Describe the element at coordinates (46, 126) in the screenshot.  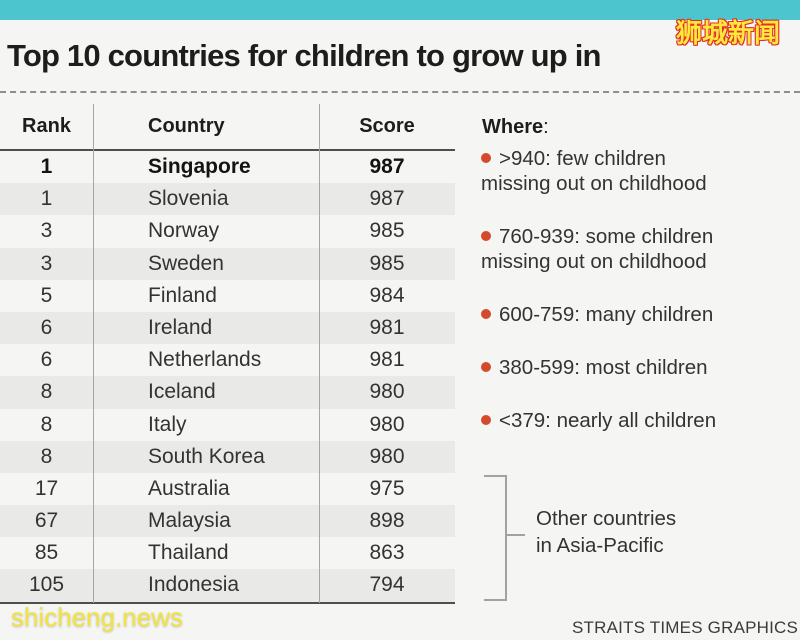
I see `column-header-rank: Rank` at that location.